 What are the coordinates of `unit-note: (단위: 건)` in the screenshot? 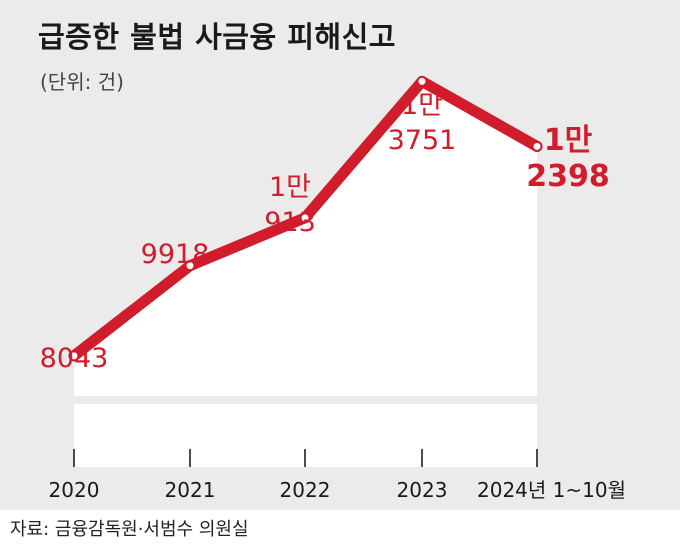 It's located at (82, 82).